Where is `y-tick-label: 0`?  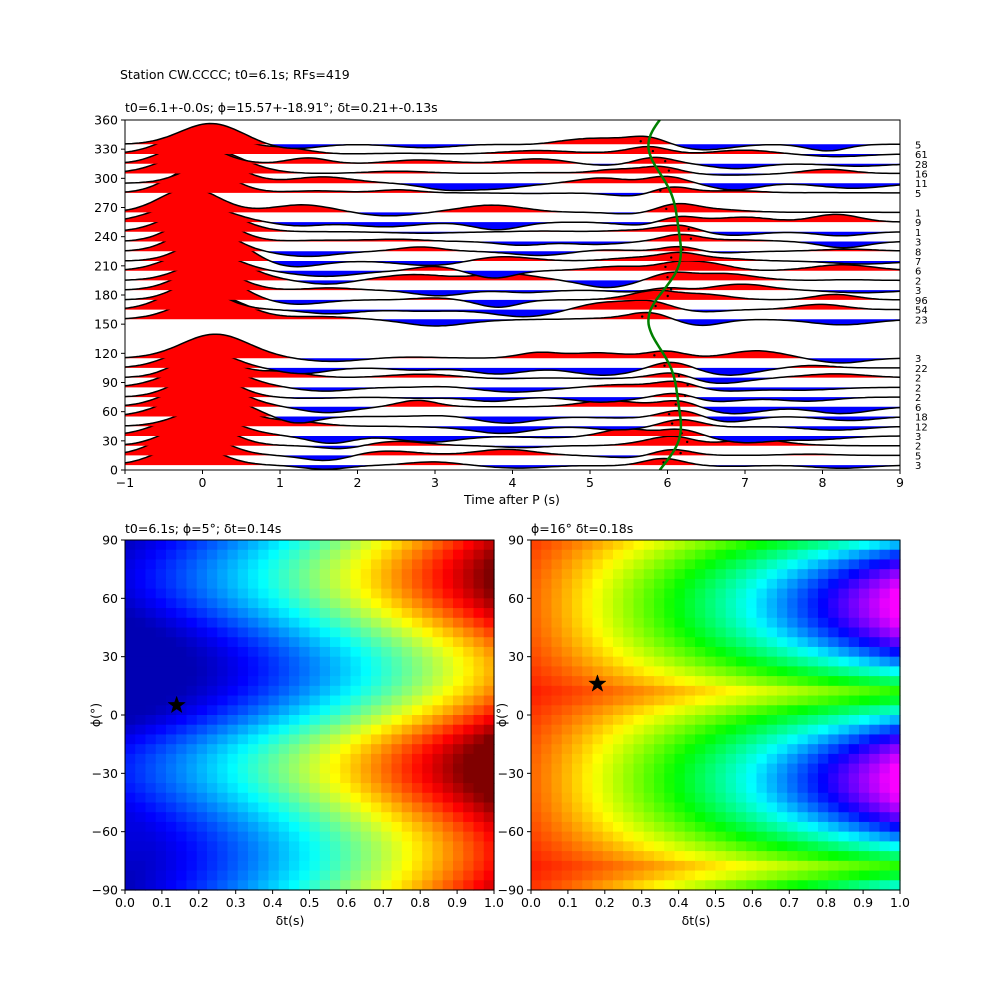 y-tick-label: 0 is located at coordinates (114, 715).